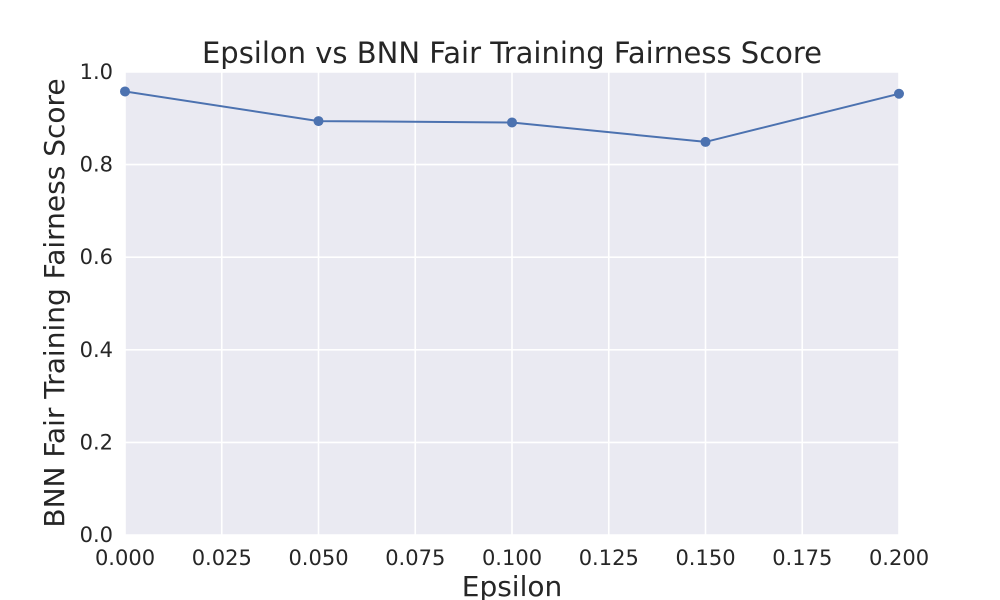 Image resolution: width=1000 pixels, height=600 pixels. I want to click on y-tick-label: 1.0, so click(96, 72).